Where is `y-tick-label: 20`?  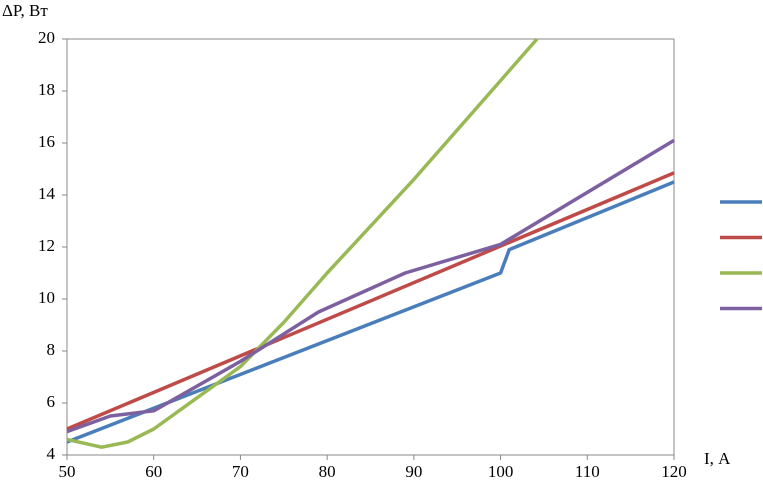
y-tick-label: 20 is located at coordinates (46, 37).